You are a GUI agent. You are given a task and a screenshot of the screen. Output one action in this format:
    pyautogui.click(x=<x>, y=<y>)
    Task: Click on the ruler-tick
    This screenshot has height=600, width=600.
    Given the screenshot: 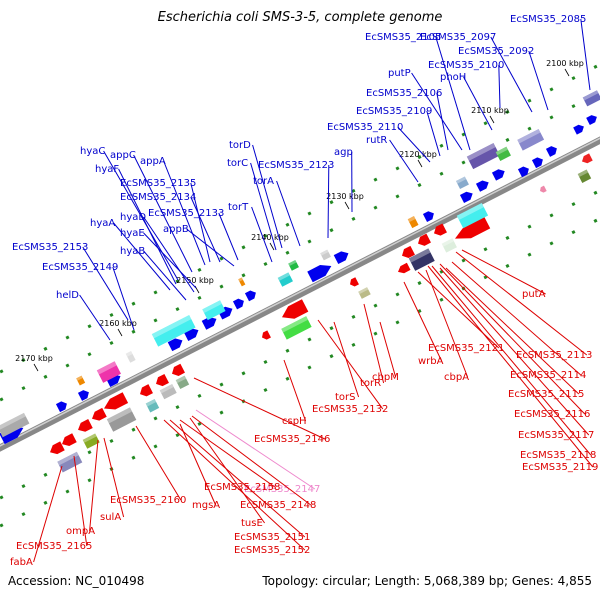 What is the action you would take?
    pyautogui.click(x=567, y=72)
    